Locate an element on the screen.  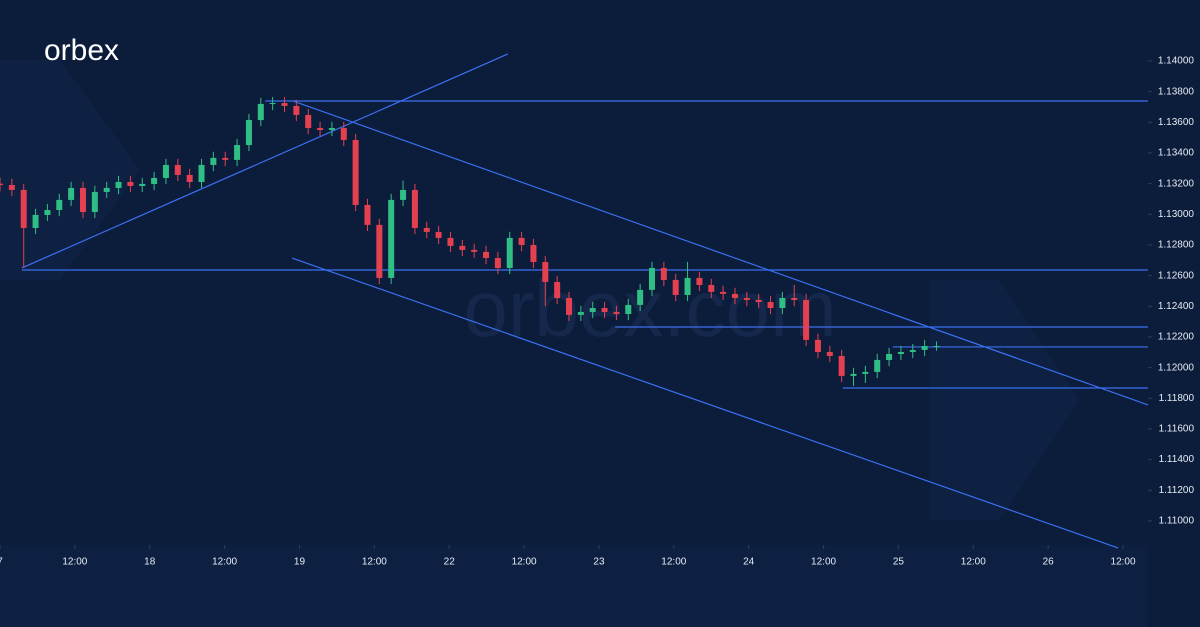
y-tick-label: 1.11600 is located at coordinates (1177, 429).